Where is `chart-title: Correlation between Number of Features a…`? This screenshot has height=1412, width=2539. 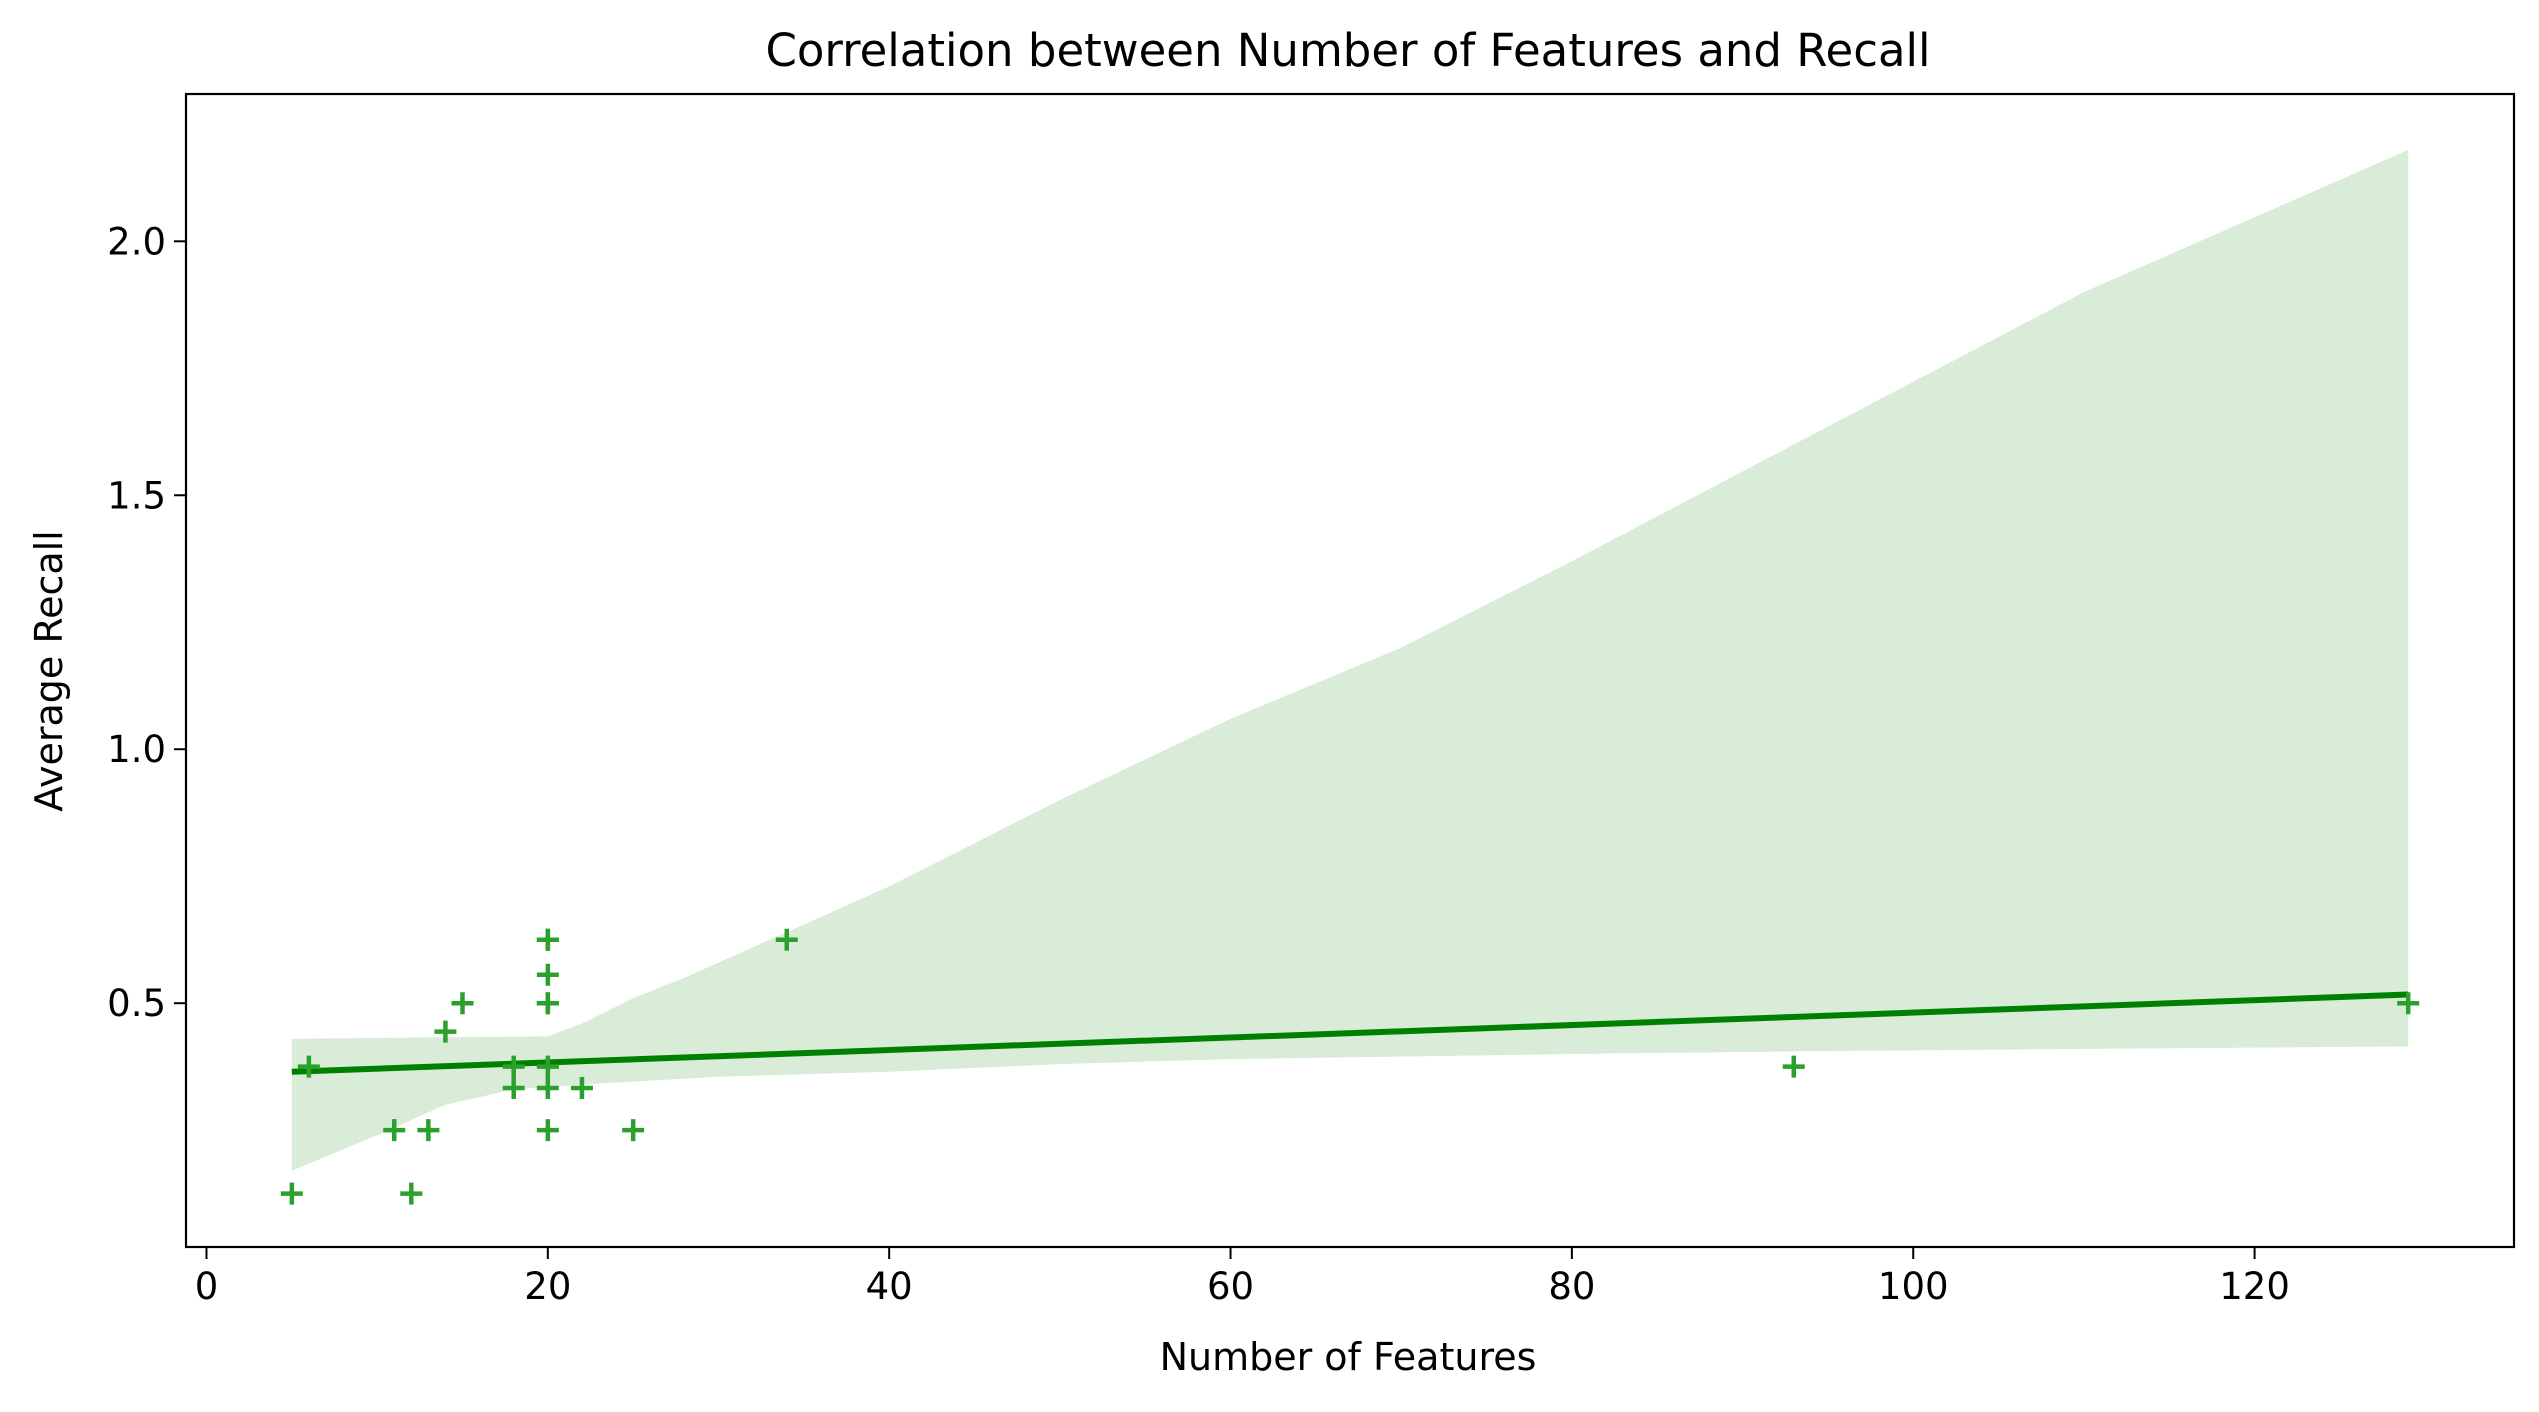 chart-title: Correlation between Number of Features a… is located at coordinates (1347, 50).